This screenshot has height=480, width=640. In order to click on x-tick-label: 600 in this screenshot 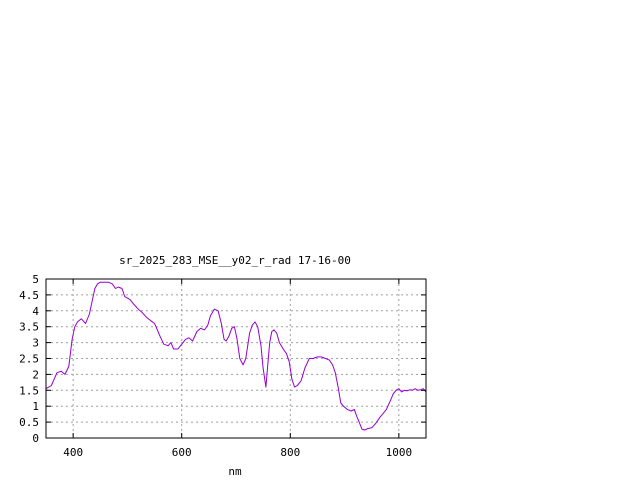, I will do `click(182, 452)`.